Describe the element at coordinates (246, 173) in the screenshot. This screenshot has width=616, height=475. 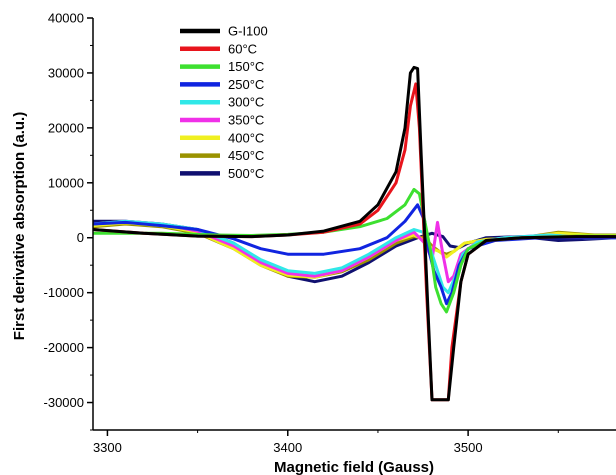
I see `legend-label: 500°C` at that location.